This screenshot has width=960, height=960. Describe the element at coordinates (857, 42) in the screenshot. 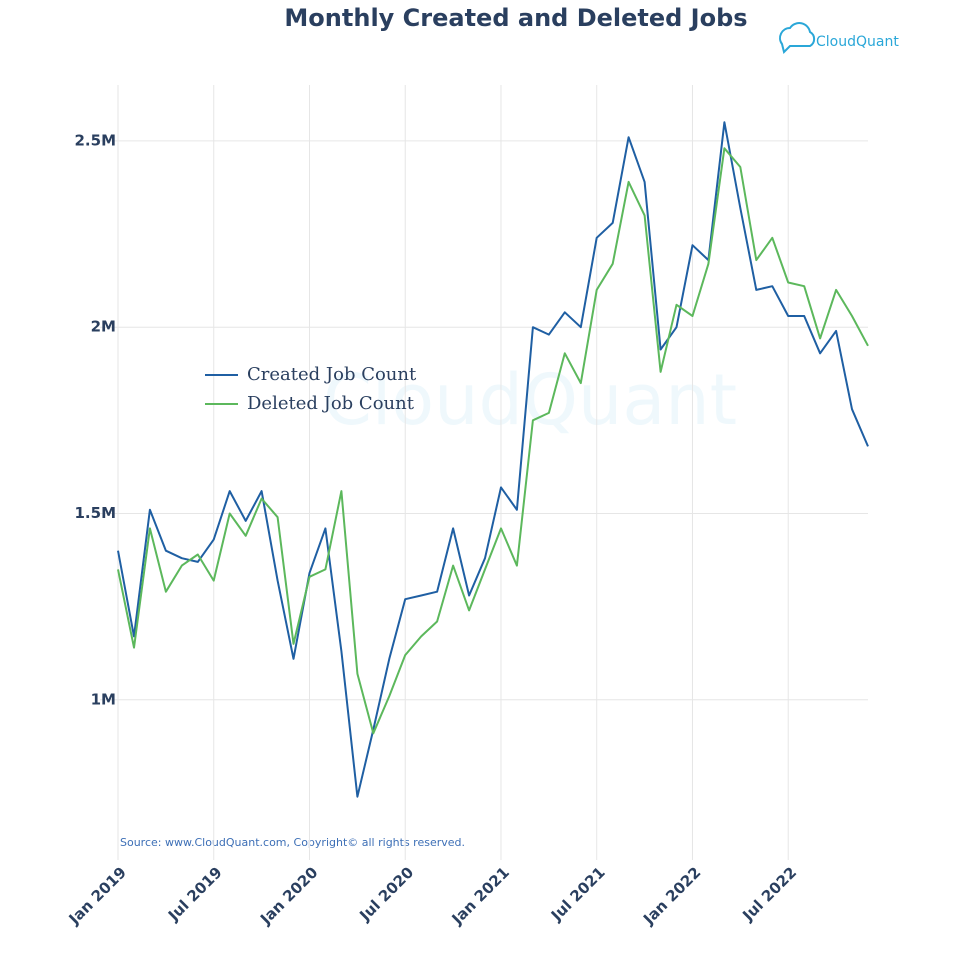

I see `logo-text: CloudQuant` at that location.